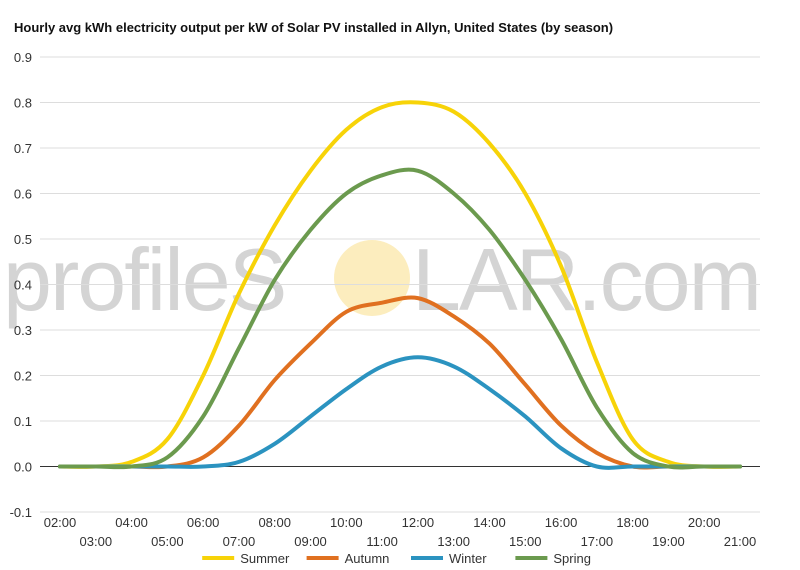  Describe the element at coordinates (96, 541) in the screenshot. I see `x-tick-label: 03:00` at that location.